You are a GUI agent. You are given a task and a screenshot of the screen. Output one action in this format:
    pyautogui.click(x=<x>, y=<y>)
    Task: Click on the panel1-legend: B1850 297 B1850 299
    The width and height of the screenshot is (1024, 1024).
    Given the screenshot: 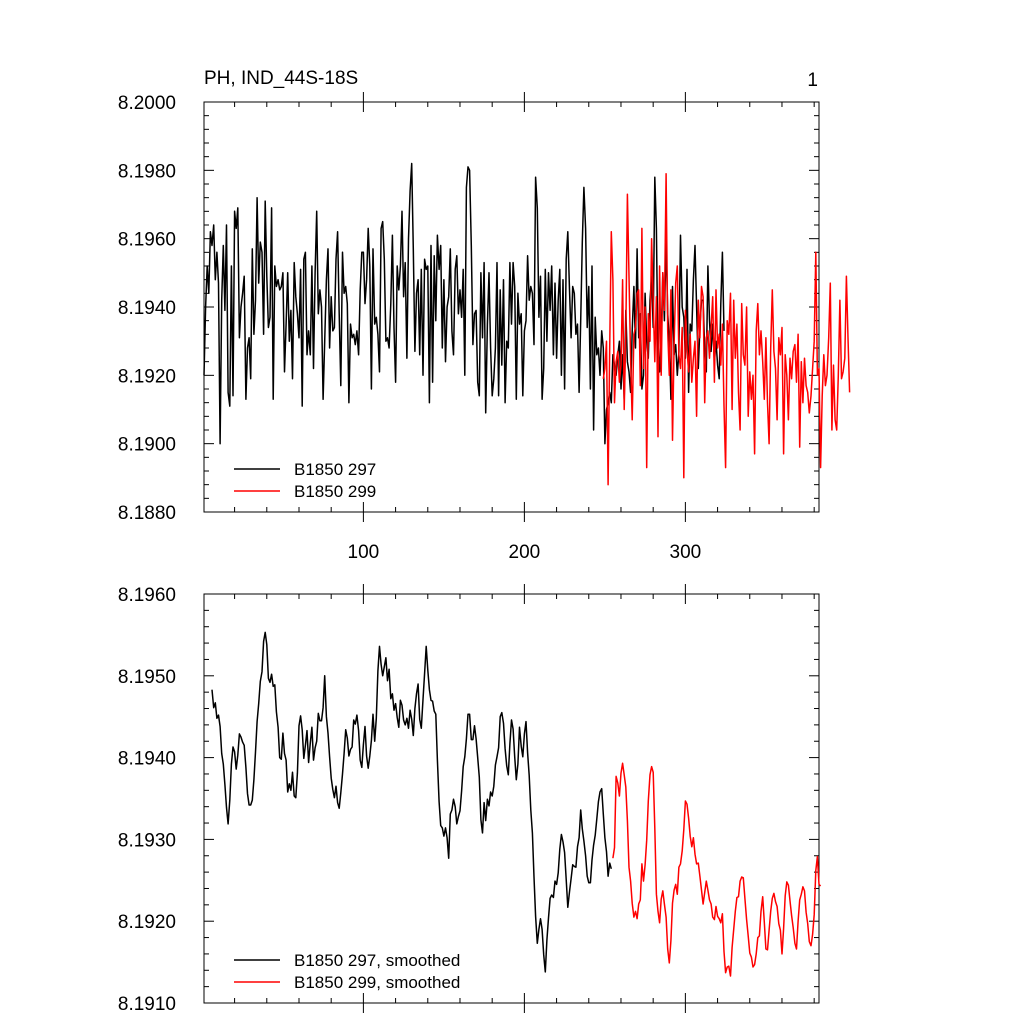 What is the action you would take?
    pyautogui.click(x=305, y=480)
    